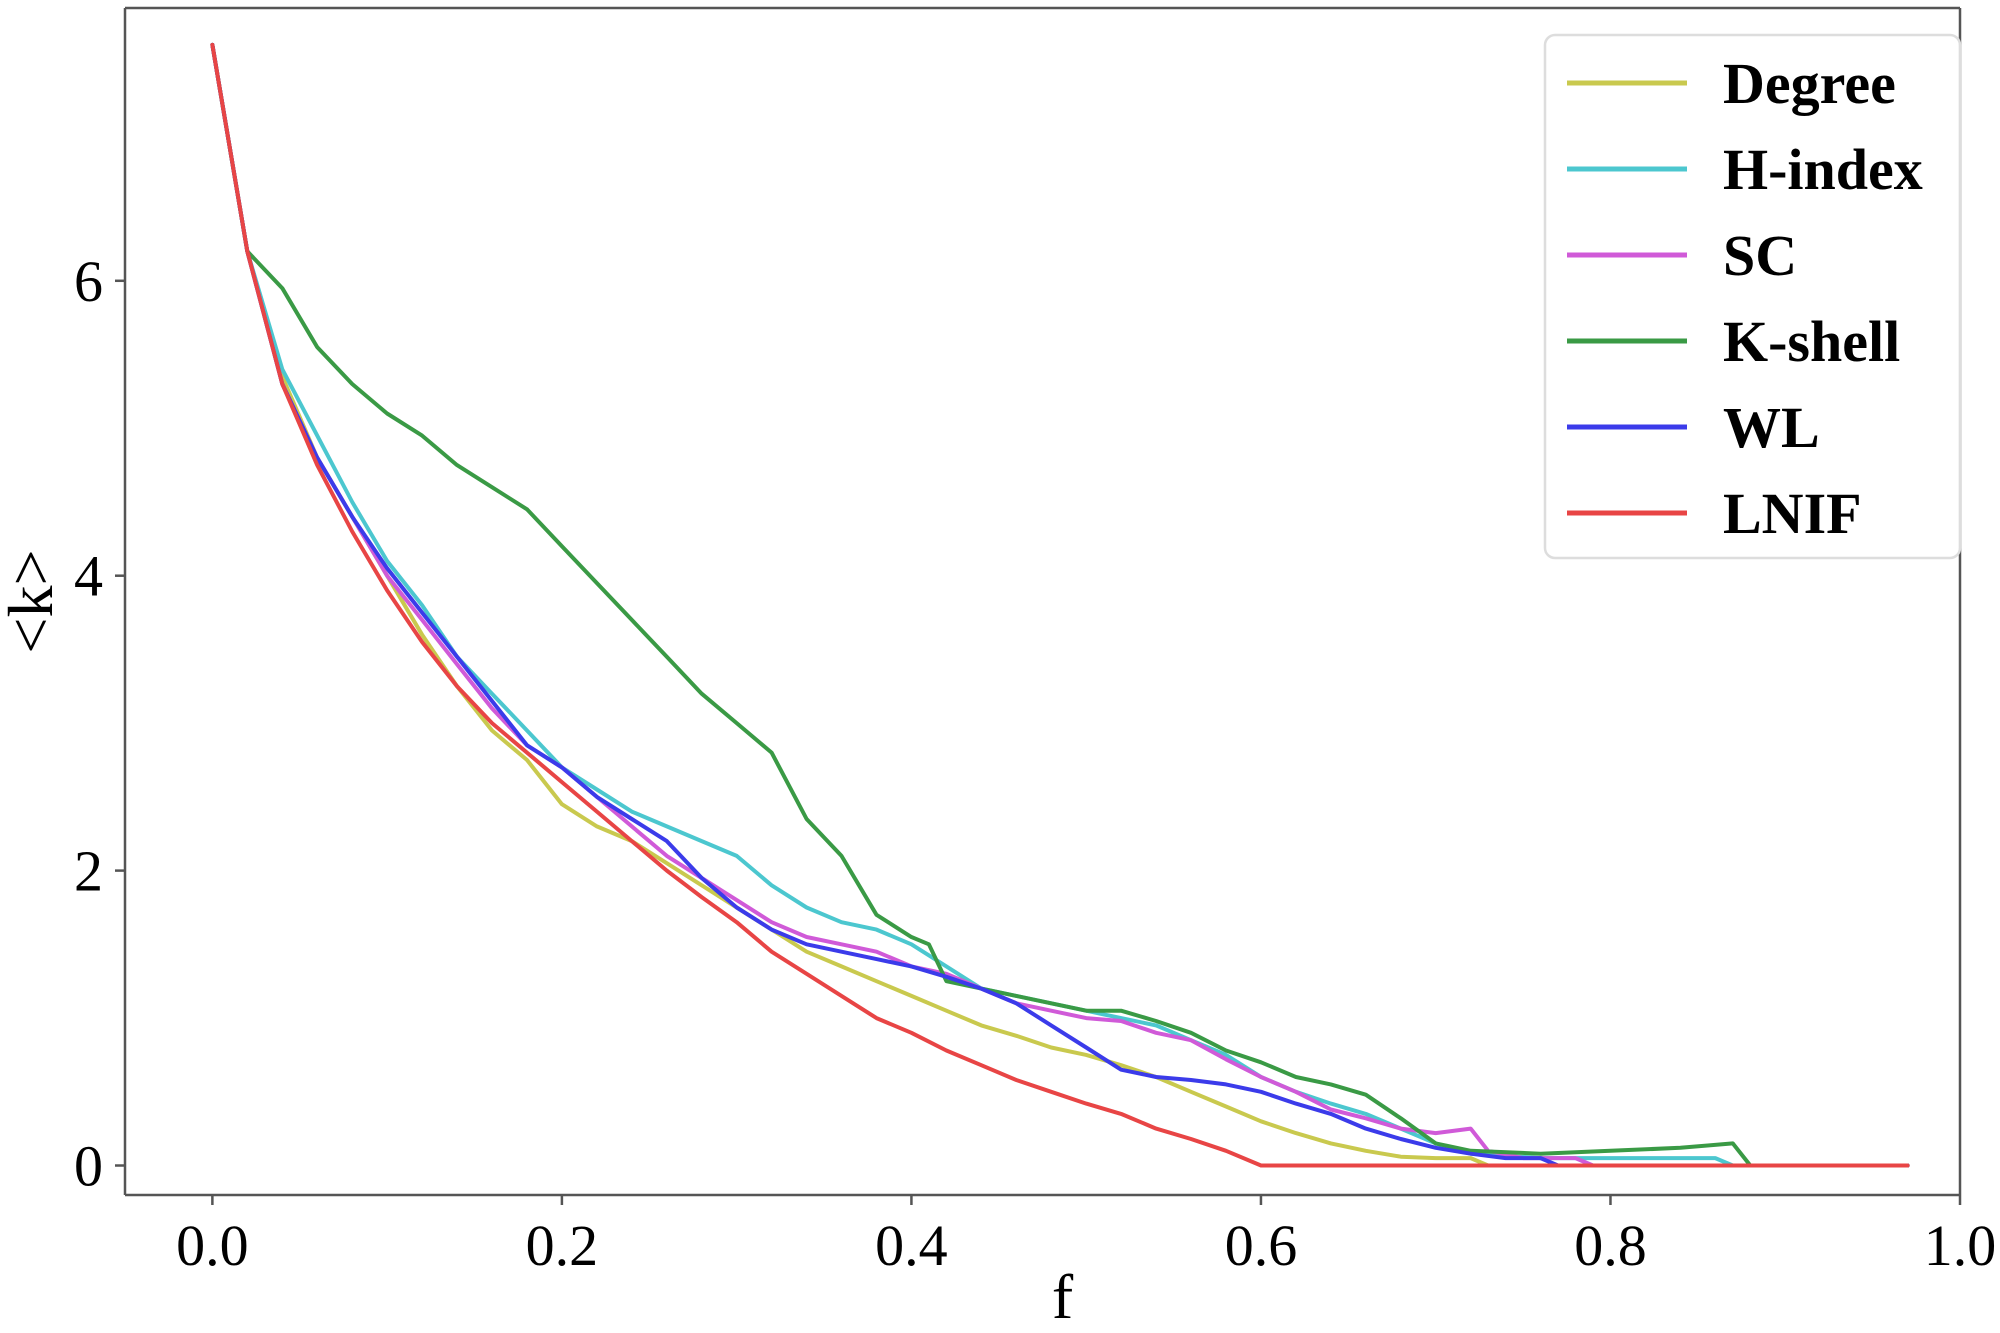 The height and width of the screenshot is (1333, 2000). Describe the element at coordinates (1792, 513) in the screenshot. I see `legend-label-lnif: LNIF` at that location.